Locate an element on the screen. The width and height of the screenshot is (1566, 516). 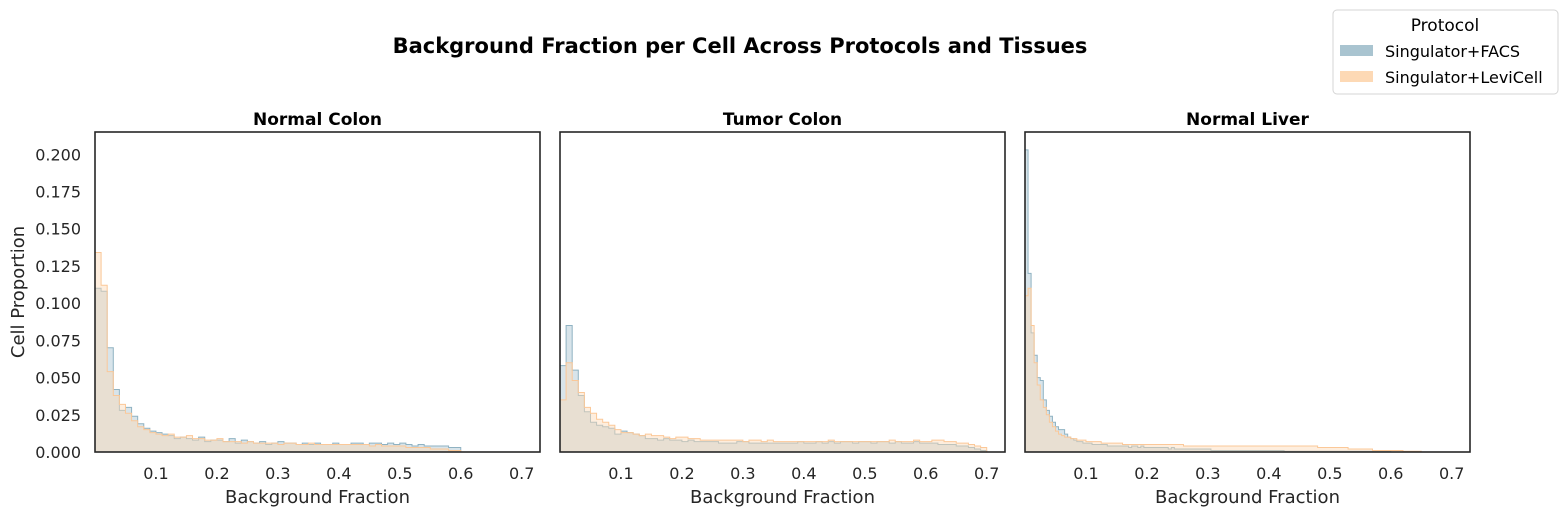
y-tick-label: 0.100 is located at coordinates (58, 303).